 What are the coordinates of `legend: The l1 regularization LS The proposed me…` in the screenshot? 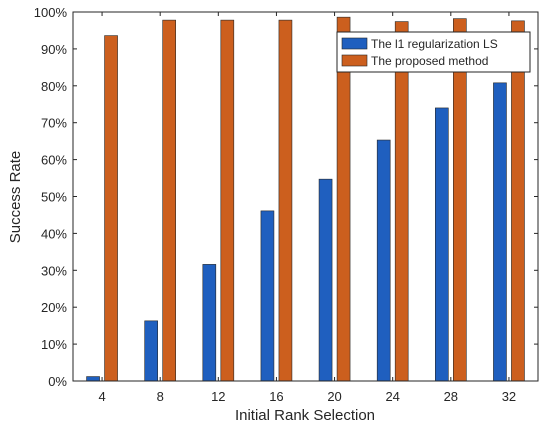 It's located at (433, 52).